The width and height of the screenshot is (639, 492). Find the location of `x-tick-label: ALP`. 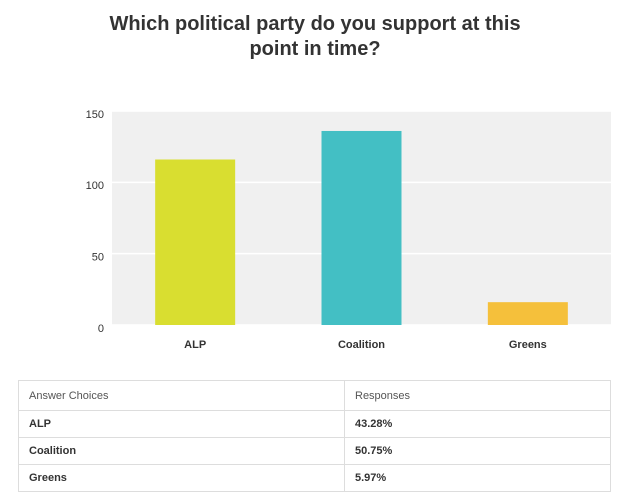

x-tick-label: ALP is located at coordinates (195, 345).